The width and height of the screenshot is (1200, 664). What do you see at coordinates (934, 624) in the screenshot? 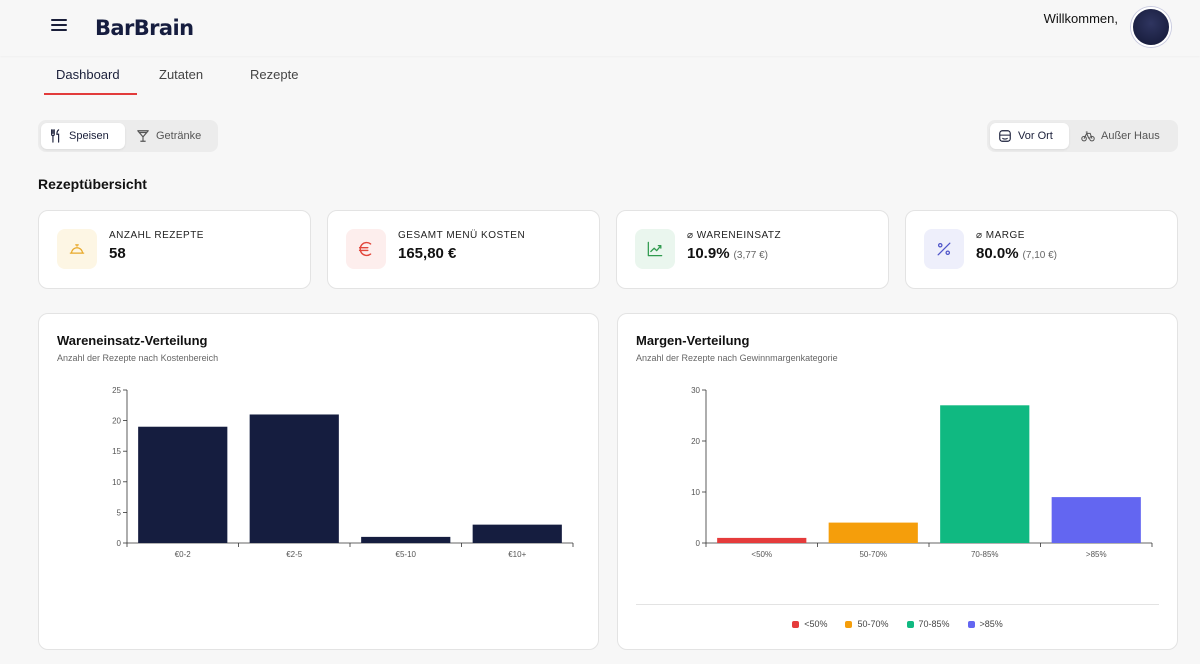
I see `legend-label: 70-85%` at bounding box center [934, 624].